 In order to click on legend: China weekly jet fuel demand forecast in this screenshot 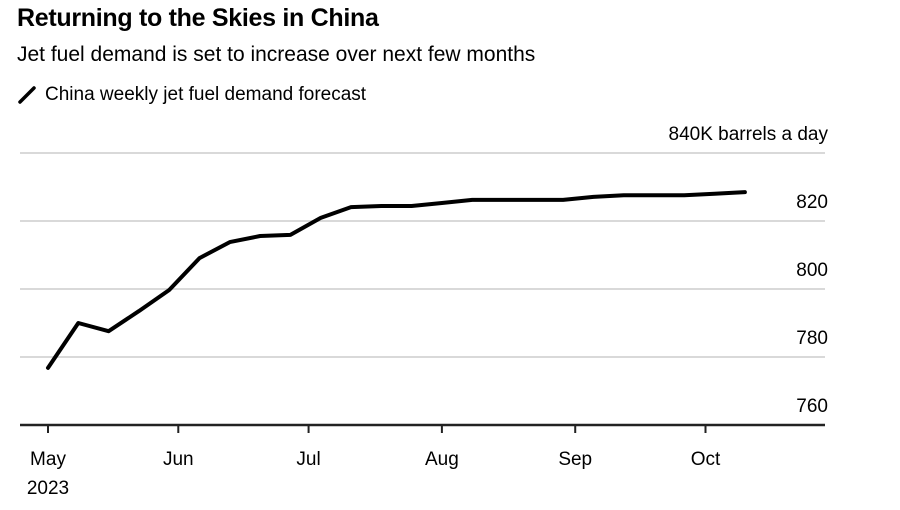, I will do `click(191, 95)`.